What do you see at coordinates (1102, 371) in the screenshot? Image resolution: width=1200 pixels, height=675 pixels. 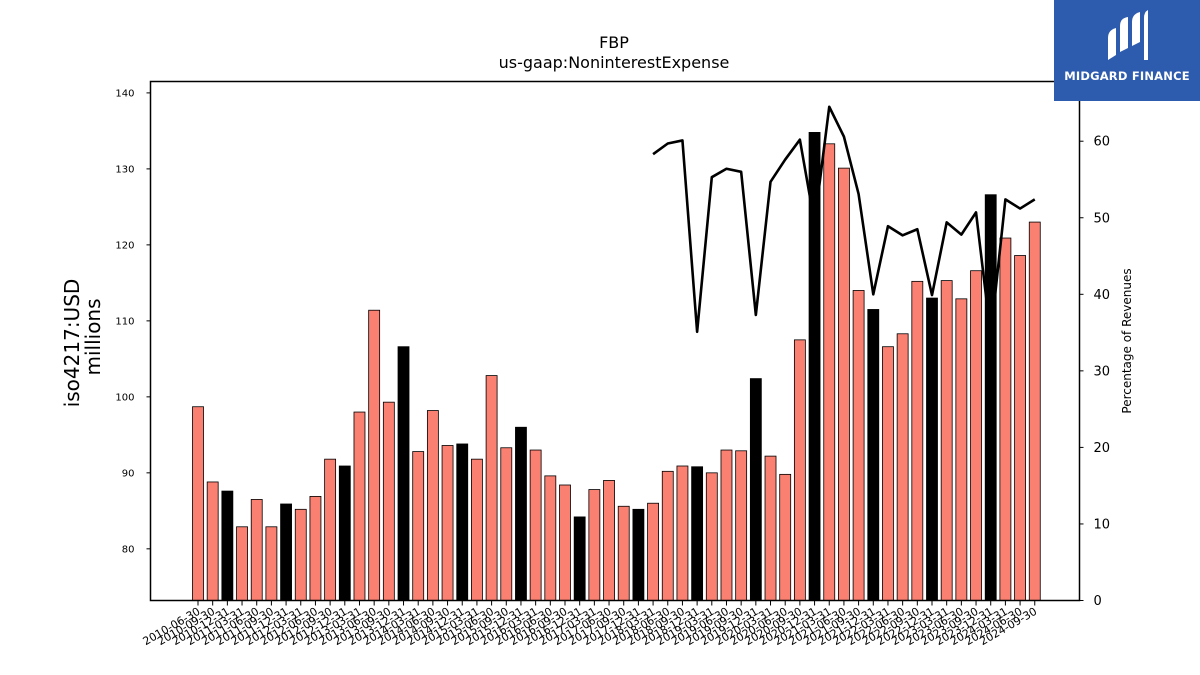 I see `right-tick-label: 30` at bounding box center [1102, 371].